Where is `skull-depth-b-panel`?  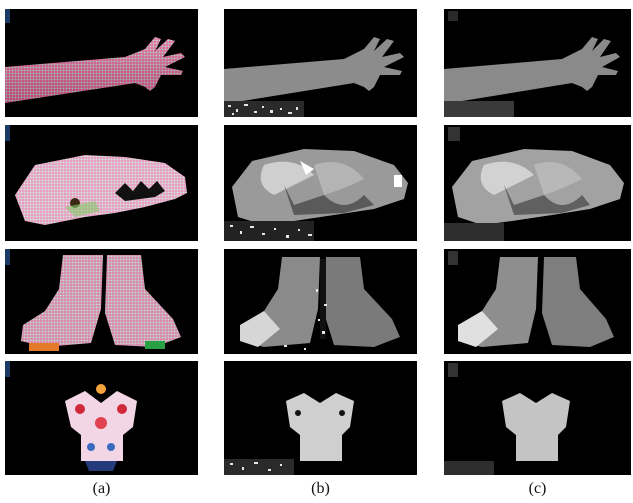
skull-depth-b-panel is located at coordinates (320, 183).